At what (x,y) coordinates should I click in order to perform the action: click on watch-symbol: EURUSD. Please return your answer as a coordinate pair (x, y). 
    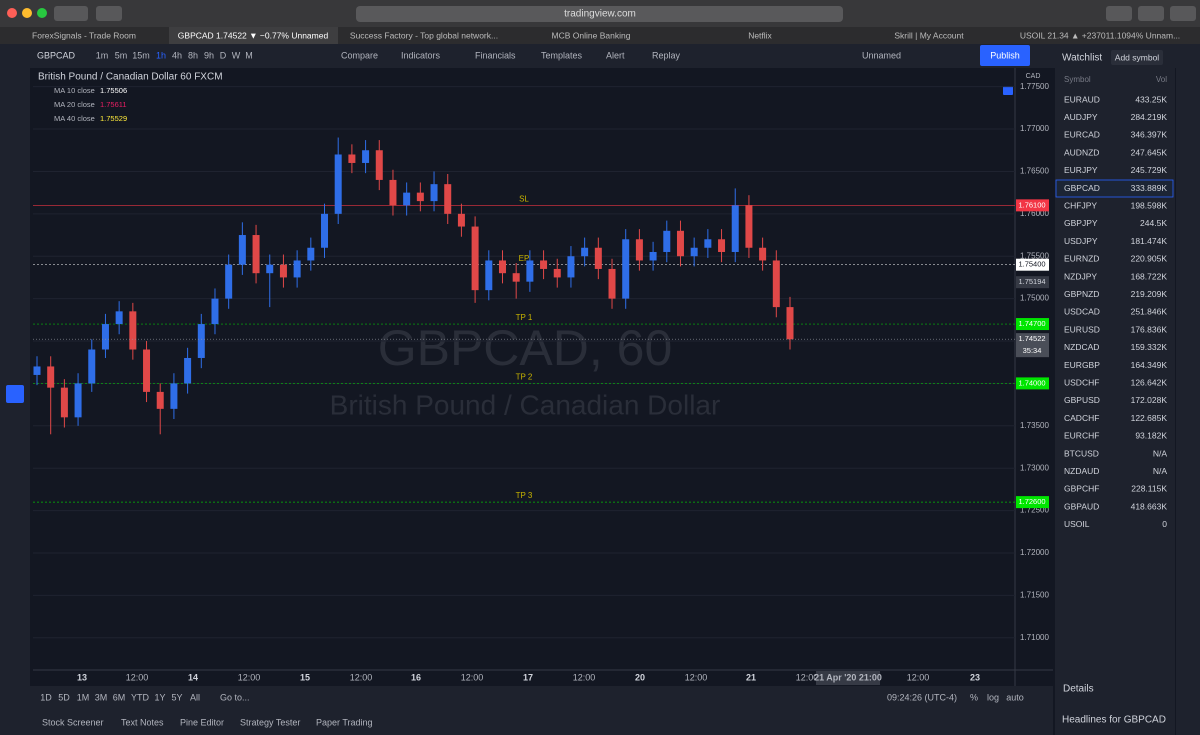
    Looking at the image, I should click on (1082, 329).